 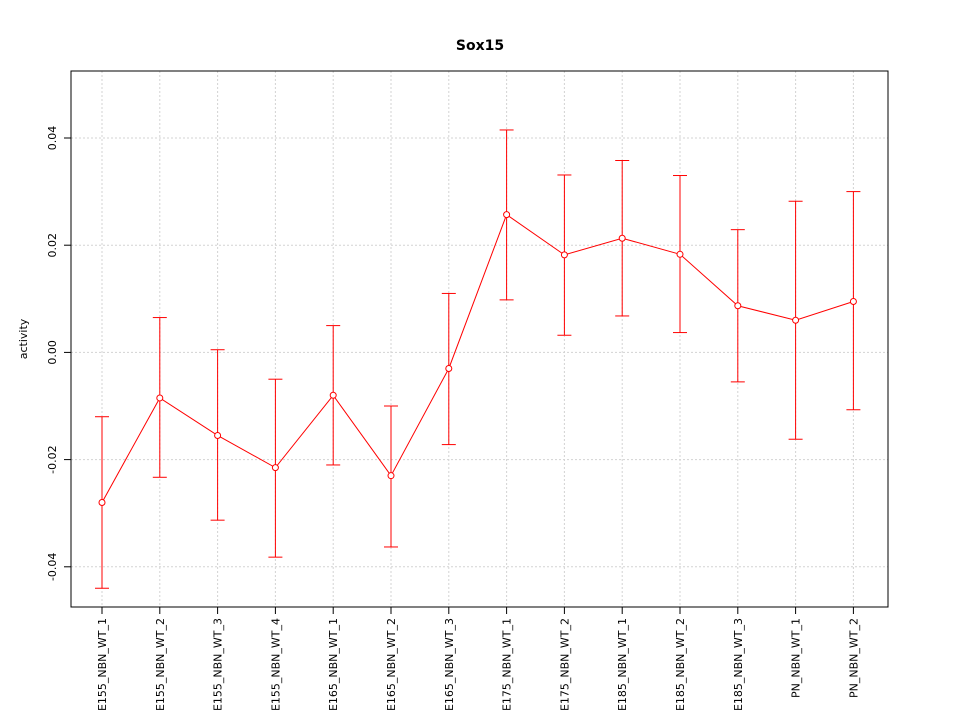 I want to click on y-tick-label: -0.02, so click(x=52, y=459).